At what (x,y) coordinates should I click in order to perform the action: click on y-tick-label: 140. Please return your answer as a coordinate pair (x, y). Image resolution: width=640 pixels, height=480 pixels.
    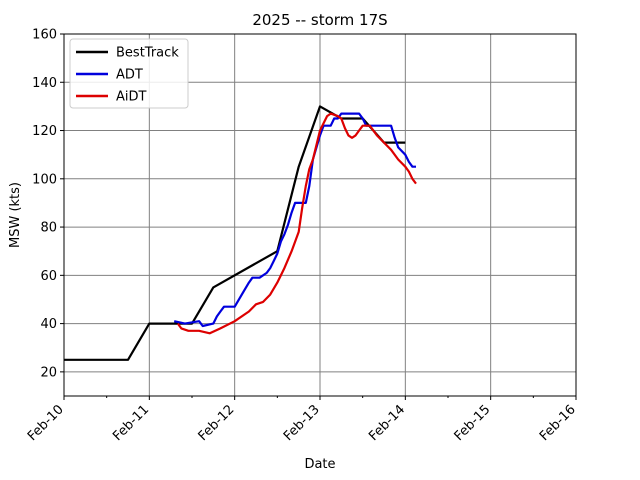
    Looking at the image, I should click on (44, 83).